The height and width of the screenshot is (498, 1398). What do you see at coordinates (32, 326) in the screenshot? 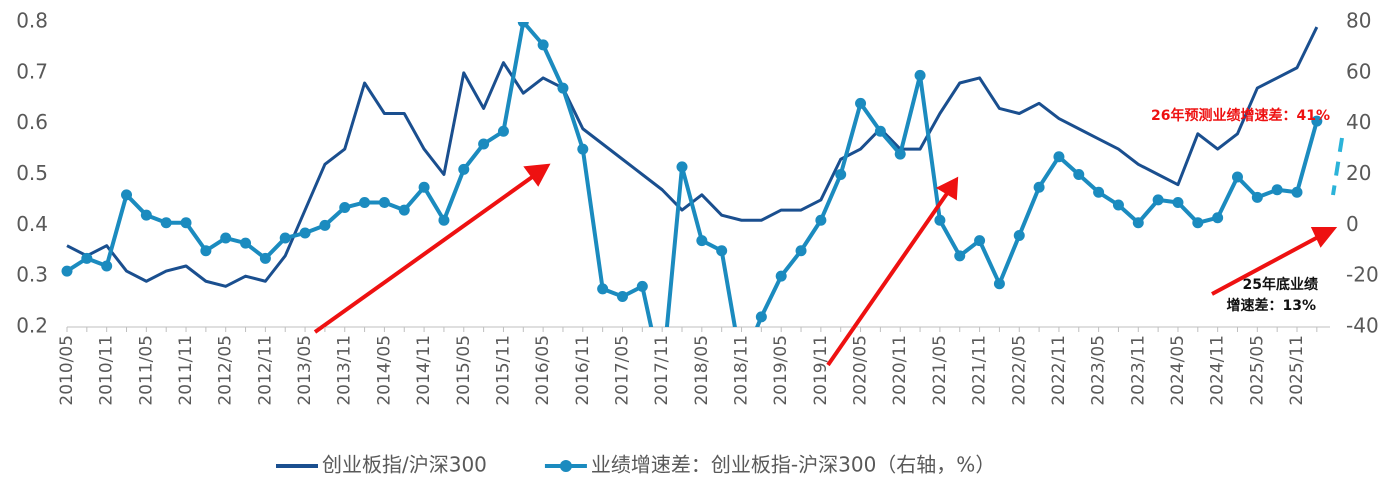
I see `y-tick-label: 0.2` at bounding box center [32, 326].